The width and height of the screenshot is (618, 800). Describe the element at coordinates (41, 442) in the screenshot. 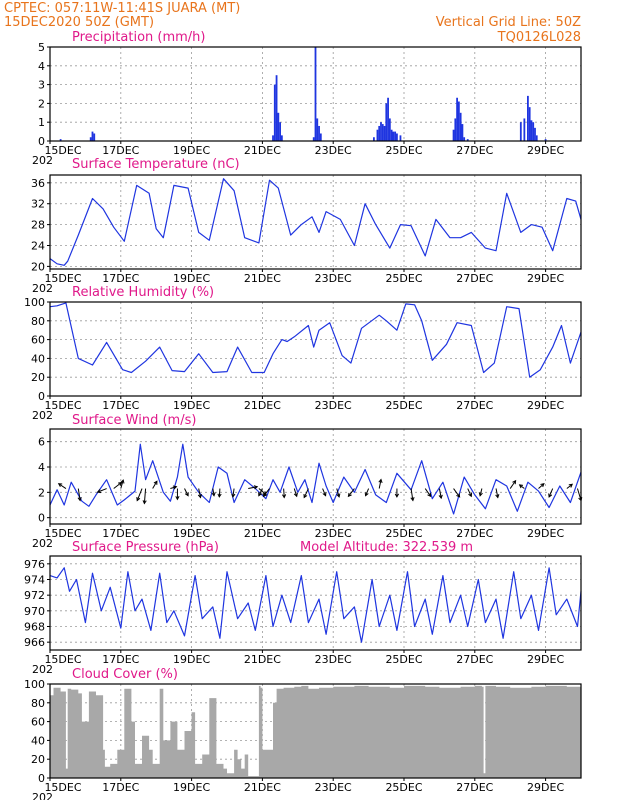

I see `wind-ytick-label: 6` at that location.